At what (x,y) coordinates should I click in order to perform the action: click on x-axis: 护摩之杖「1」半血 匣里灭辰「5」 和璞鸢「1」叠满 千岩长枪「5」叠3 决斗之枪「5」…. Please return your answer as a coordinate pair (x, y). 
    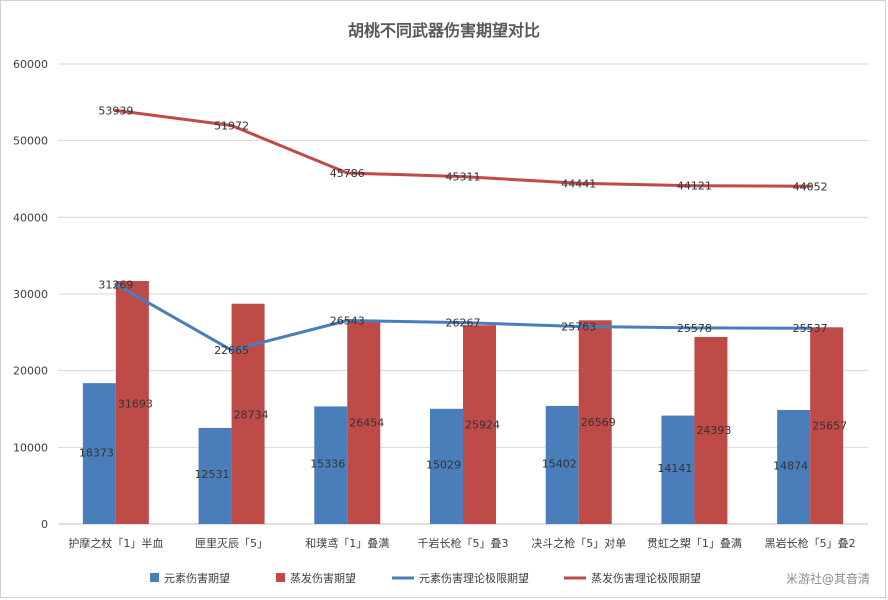
    Looking at the image, I should click on (461, 543).